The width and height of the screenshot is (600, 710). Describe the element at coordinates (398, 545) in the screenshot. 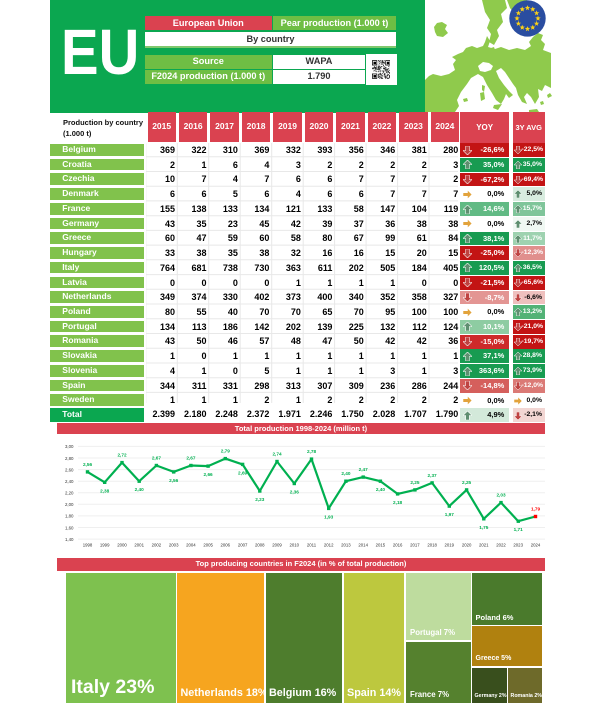

I see `svg-text: 2016` at that location.